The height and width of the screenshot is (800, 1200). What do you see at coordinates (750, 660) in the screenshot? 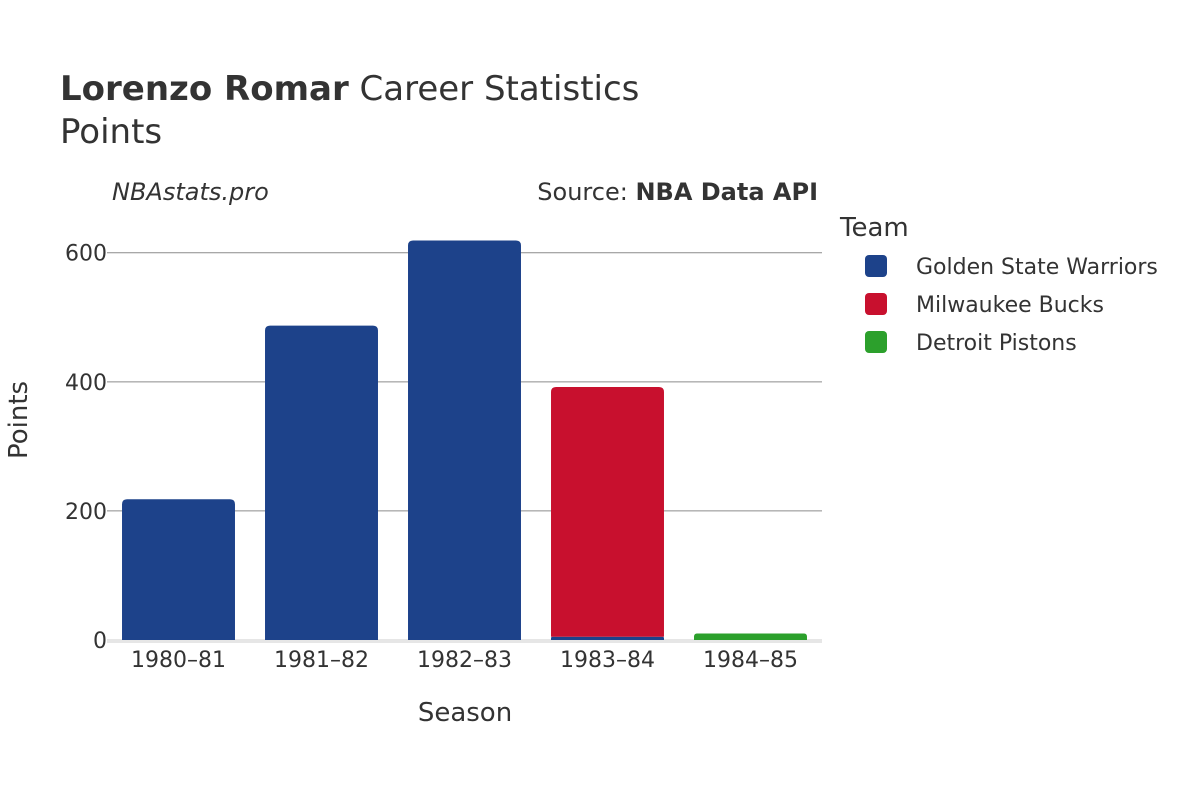
I see `x-tick-label: 1984–85` at bounding box center [750, 660].